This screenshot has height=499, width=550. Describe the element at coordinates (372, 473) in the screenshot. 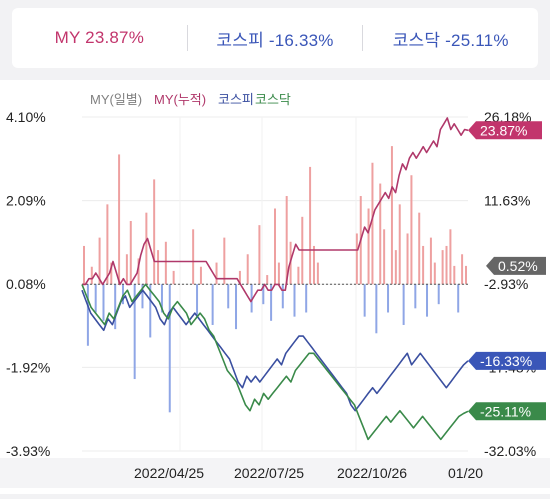

I see `x-axis-label: 2022/10/26` at that location.